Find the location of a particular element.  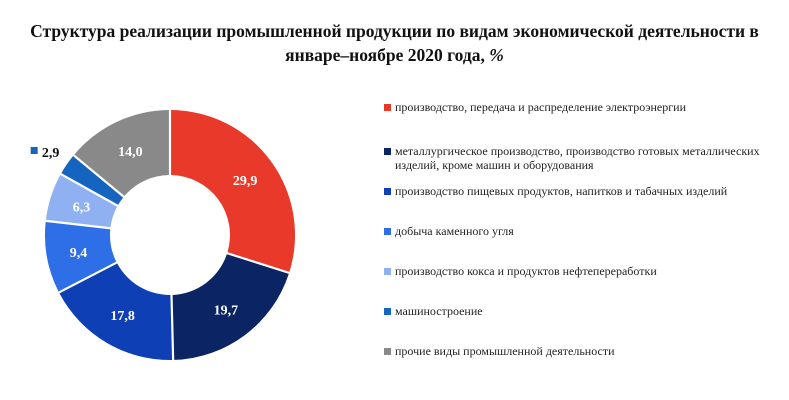

donut-slice-label-2: 17,8 is located at coordinates (122, 316).